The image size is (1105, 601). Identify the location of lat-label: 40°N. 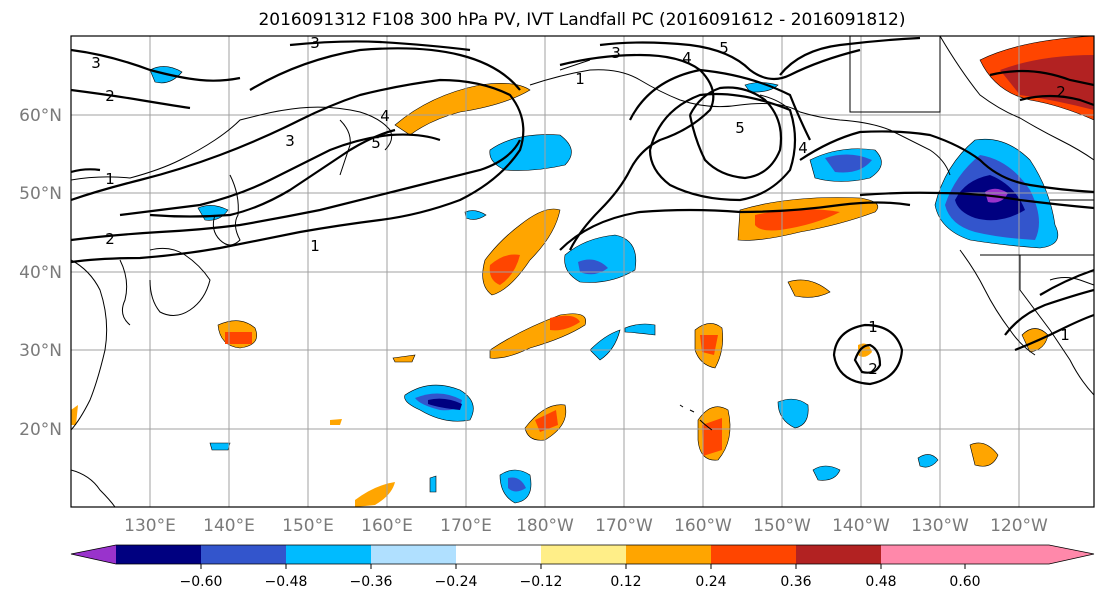
(40, 273).